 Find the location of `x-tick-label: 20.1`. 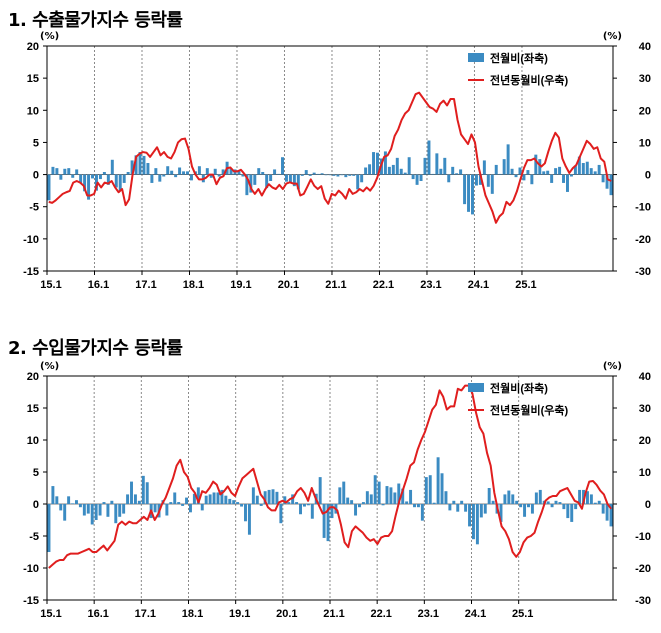

x-tick-label: 20.1 is located at coordinates (286, 614).